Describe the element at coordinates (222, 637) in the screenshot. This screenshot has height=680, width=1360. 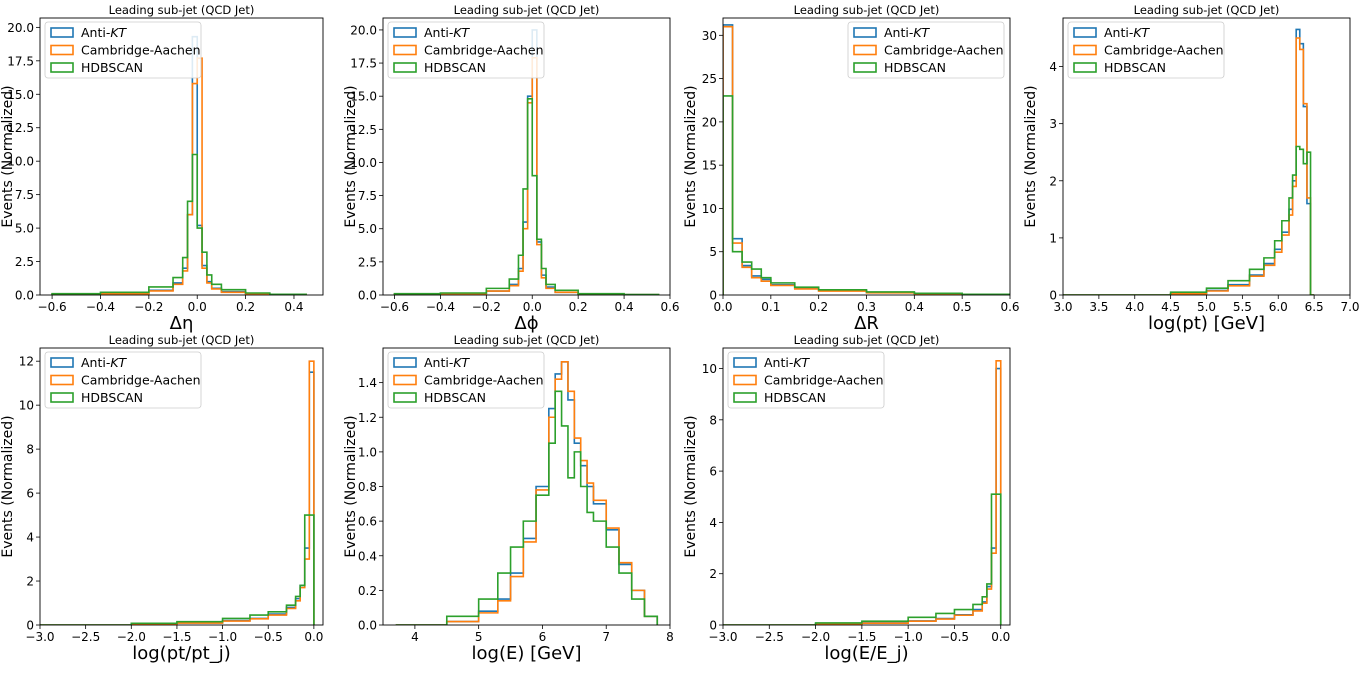
I see `x-tick-label: −1.0` at that location.